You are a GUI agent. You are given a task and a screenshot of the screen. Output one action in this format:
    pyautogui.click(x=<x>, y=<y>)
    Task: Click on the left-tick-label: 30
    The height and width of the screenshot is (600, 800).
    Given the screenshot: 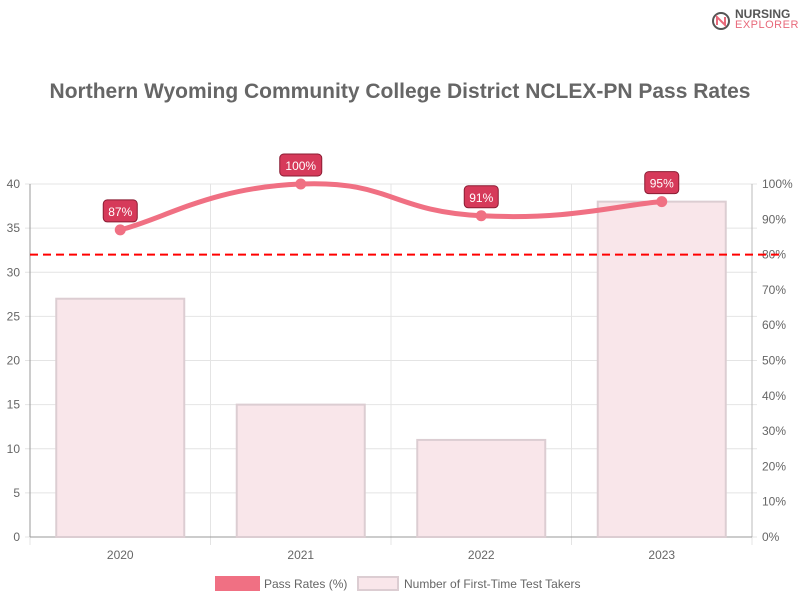 What is the action you would take?
    pyautogui.click(x=14, y=272)
    